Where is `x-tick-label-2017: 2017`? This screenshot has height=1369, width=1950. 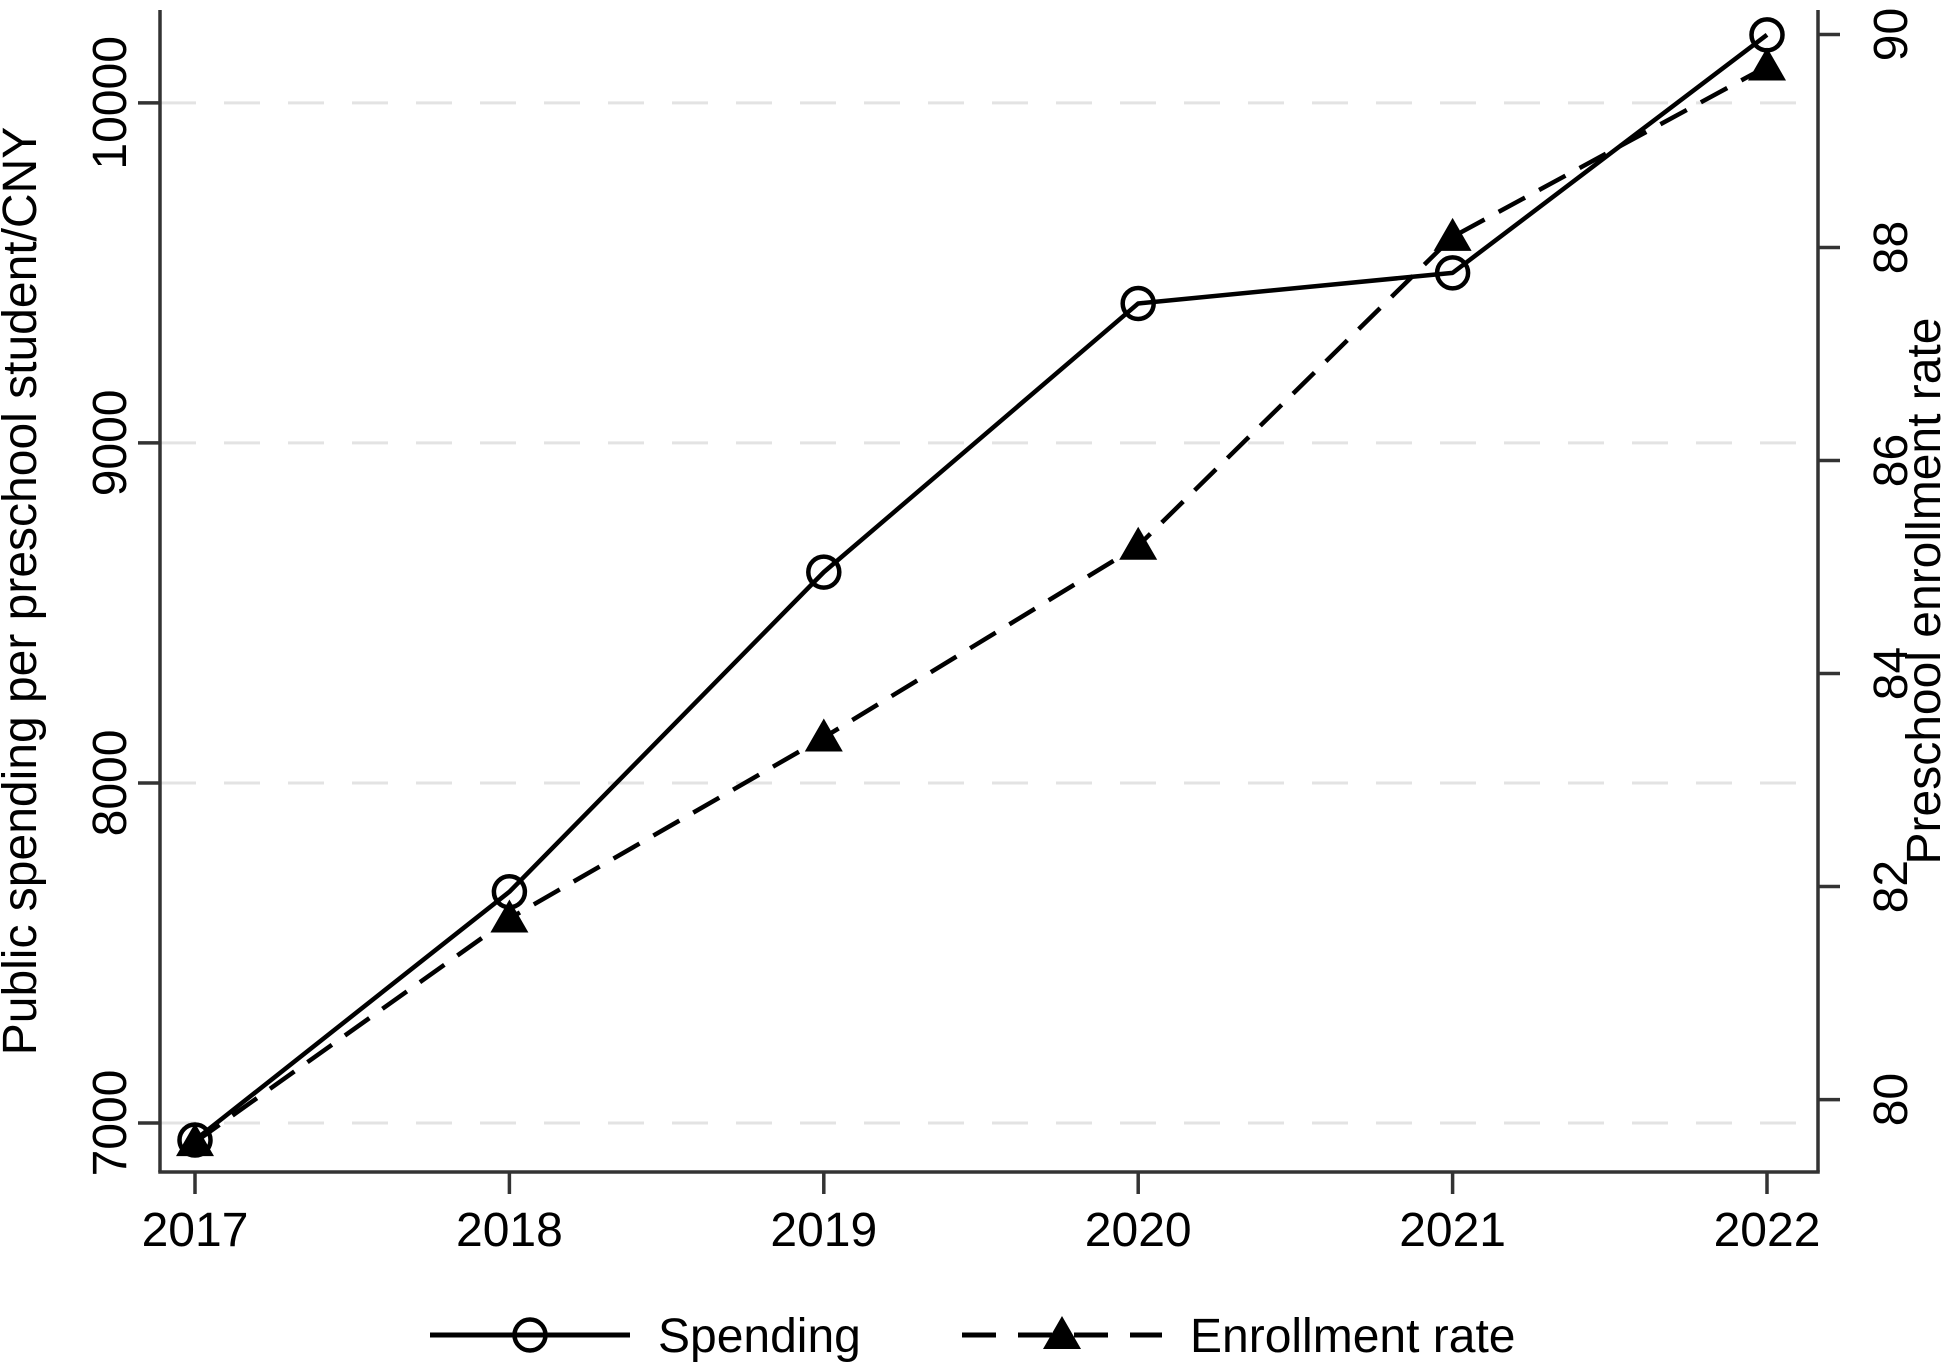
x-tick-label-2017: 2017 is located at coordinates (195, 1230).